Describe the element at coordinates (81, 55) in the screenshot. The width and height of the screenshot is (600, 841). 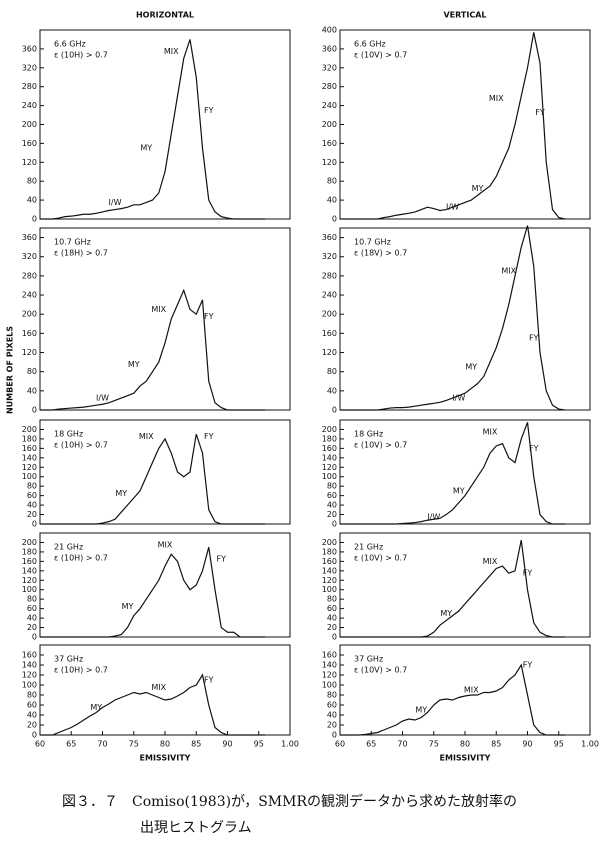
I see `panel-label: ε (10H) > 0.7` at that location.